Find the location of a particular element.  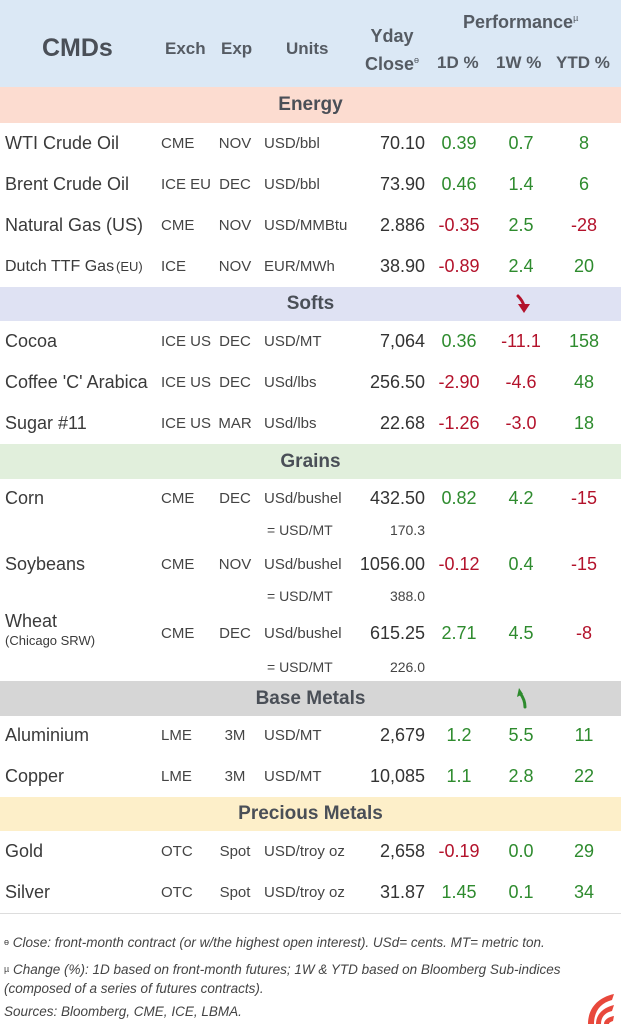

change-ytd-cell: 11 is located at coordinates (584, 735).